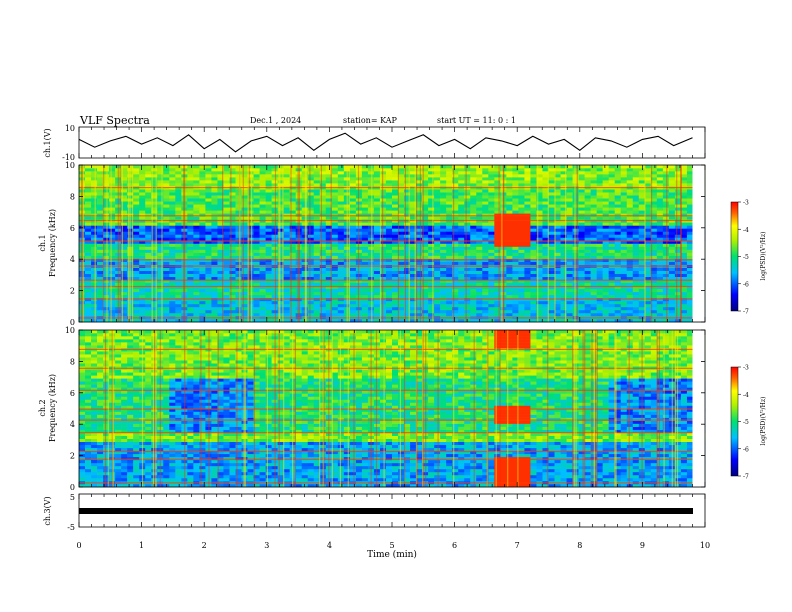 This screenshot has height=612, width=792. I want to click on station-label: station= KAP, so click(370, 120).